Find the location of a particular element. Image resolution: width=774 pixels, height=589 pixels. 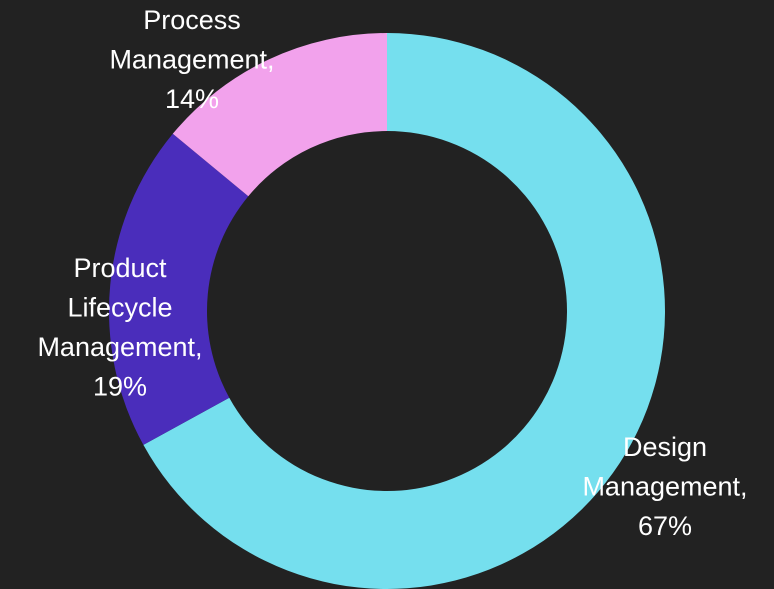

slice-value-label: 19% is located at coordinates (120, 387).